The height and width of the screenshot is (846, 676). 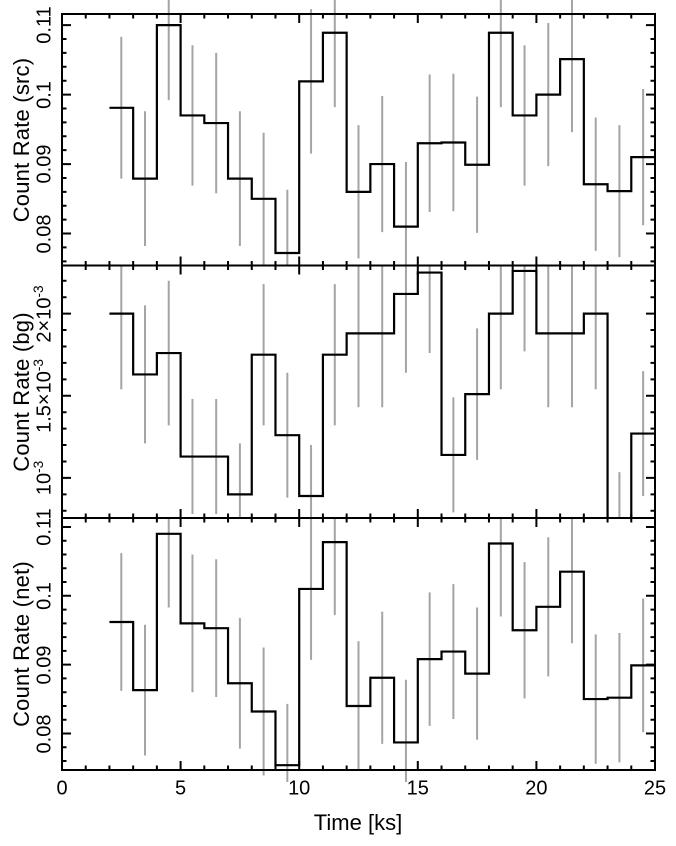 I want to click on bg-y-tick-label: 2×10-3, so click(x=43, y=314).